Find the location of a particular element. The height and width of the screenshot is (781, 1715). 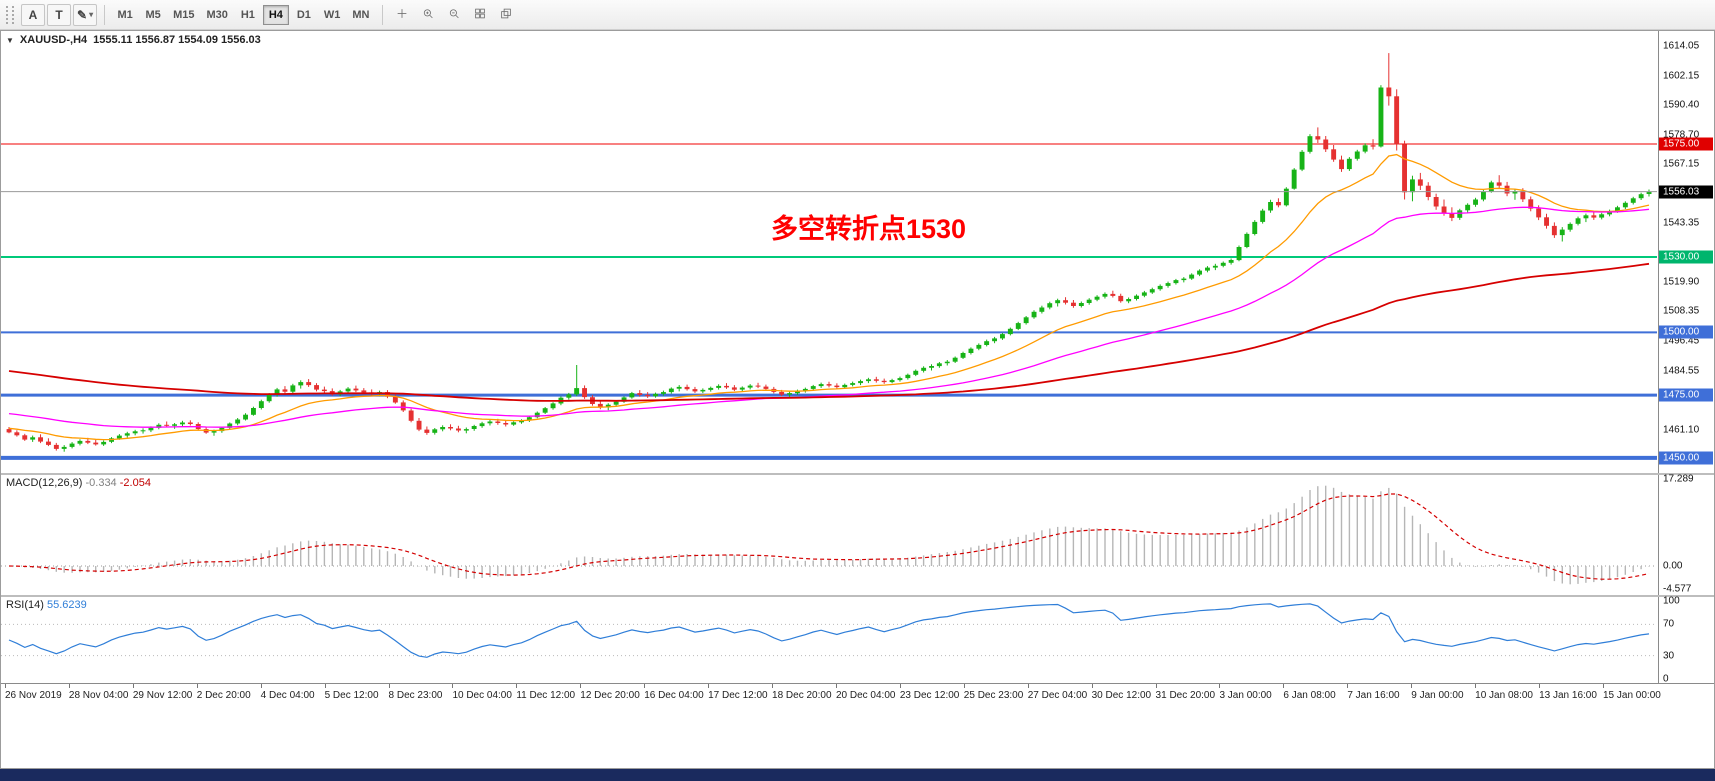

rsi-axis-label: 0 is located at coordinates (1666, 679).